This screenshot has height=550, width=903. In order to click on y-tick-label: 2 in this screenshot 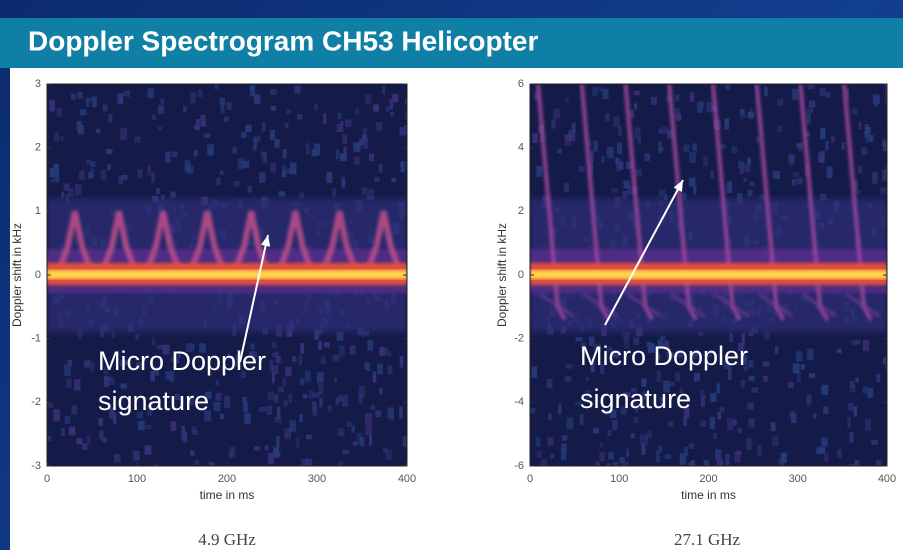, I will do `click(38, 148)`.